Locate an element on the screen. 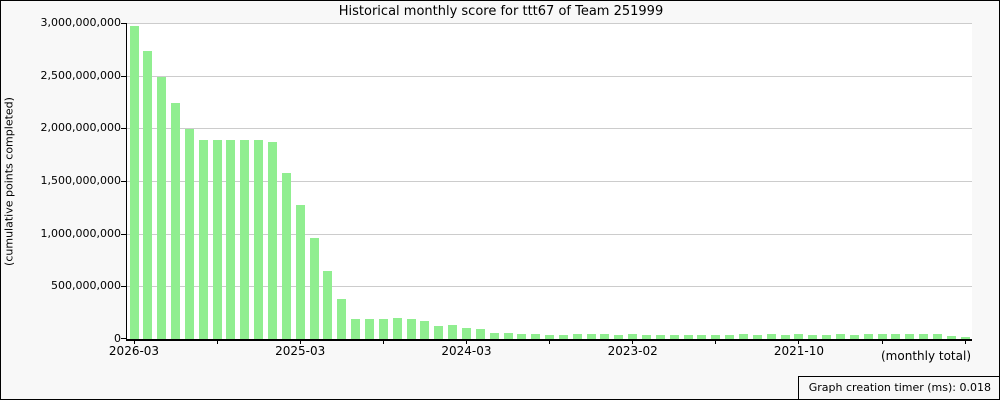  y-axis-tick-label: 0 is located at coordinates (117, 338).